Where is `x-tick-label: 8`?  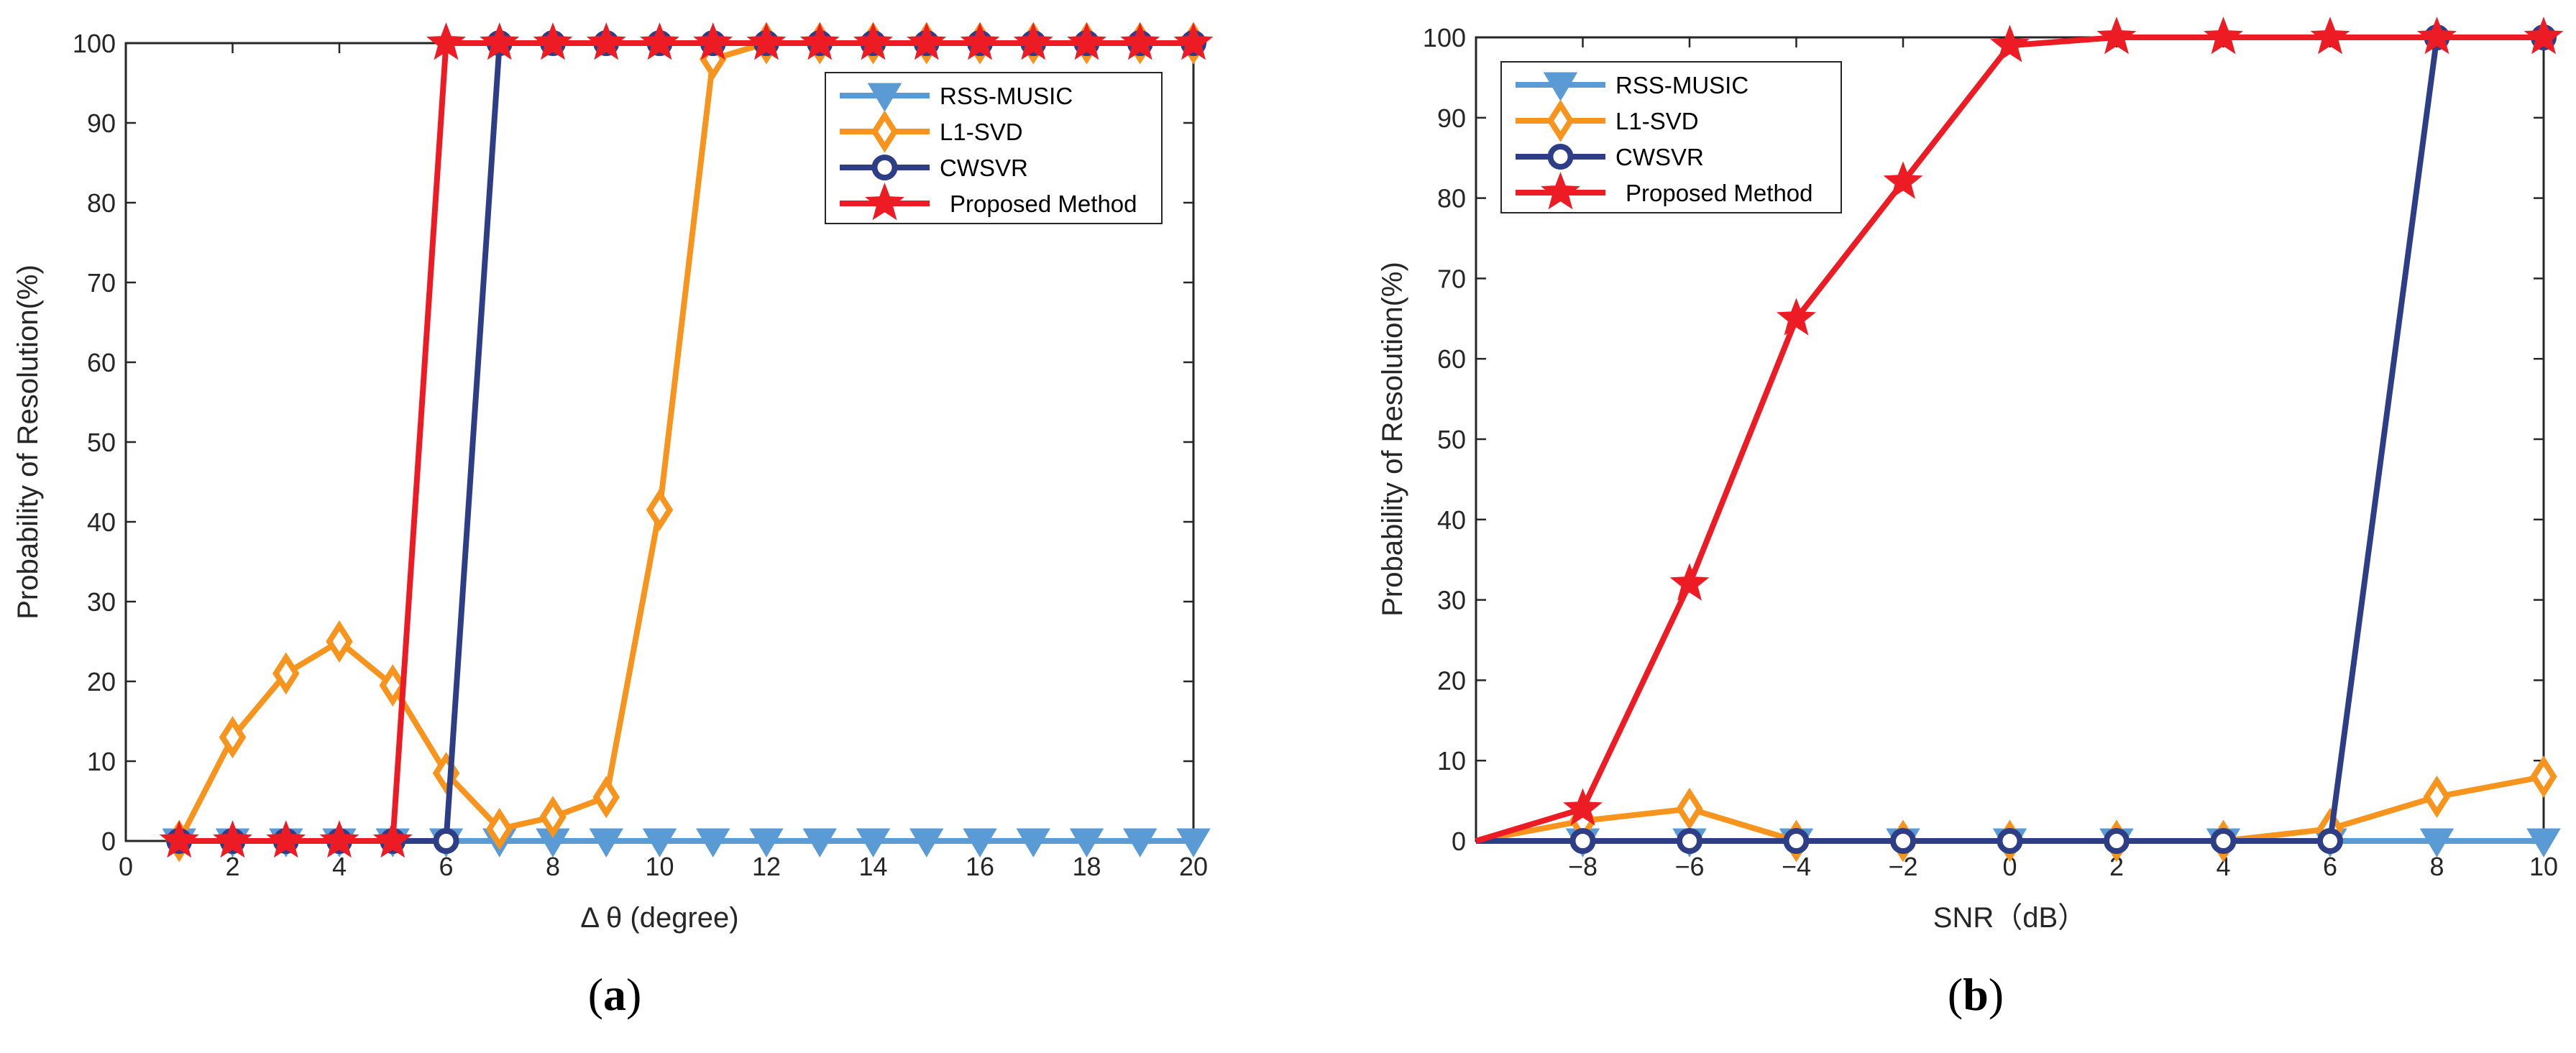 x-tick-label: 8 is located at coordinates (2436, 866).